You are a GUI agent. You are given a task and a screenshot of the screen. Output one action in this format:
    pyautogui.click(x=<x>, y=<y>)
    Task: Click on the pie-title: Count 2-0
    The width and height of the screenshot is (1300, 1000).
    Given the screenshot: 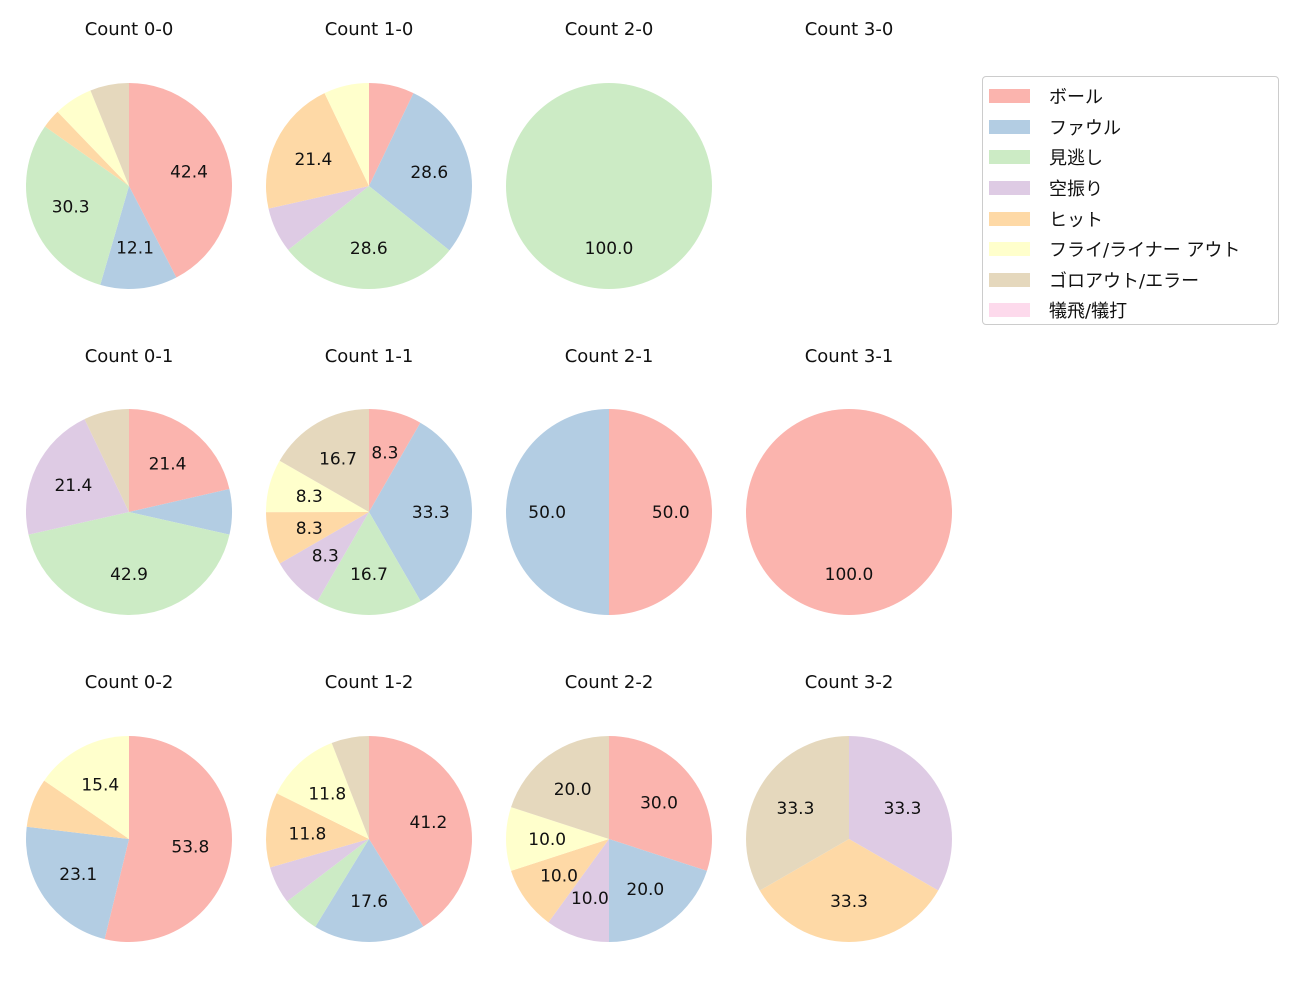 What is the action you would take?
    pyautogui.click(x=609, y=29)
    